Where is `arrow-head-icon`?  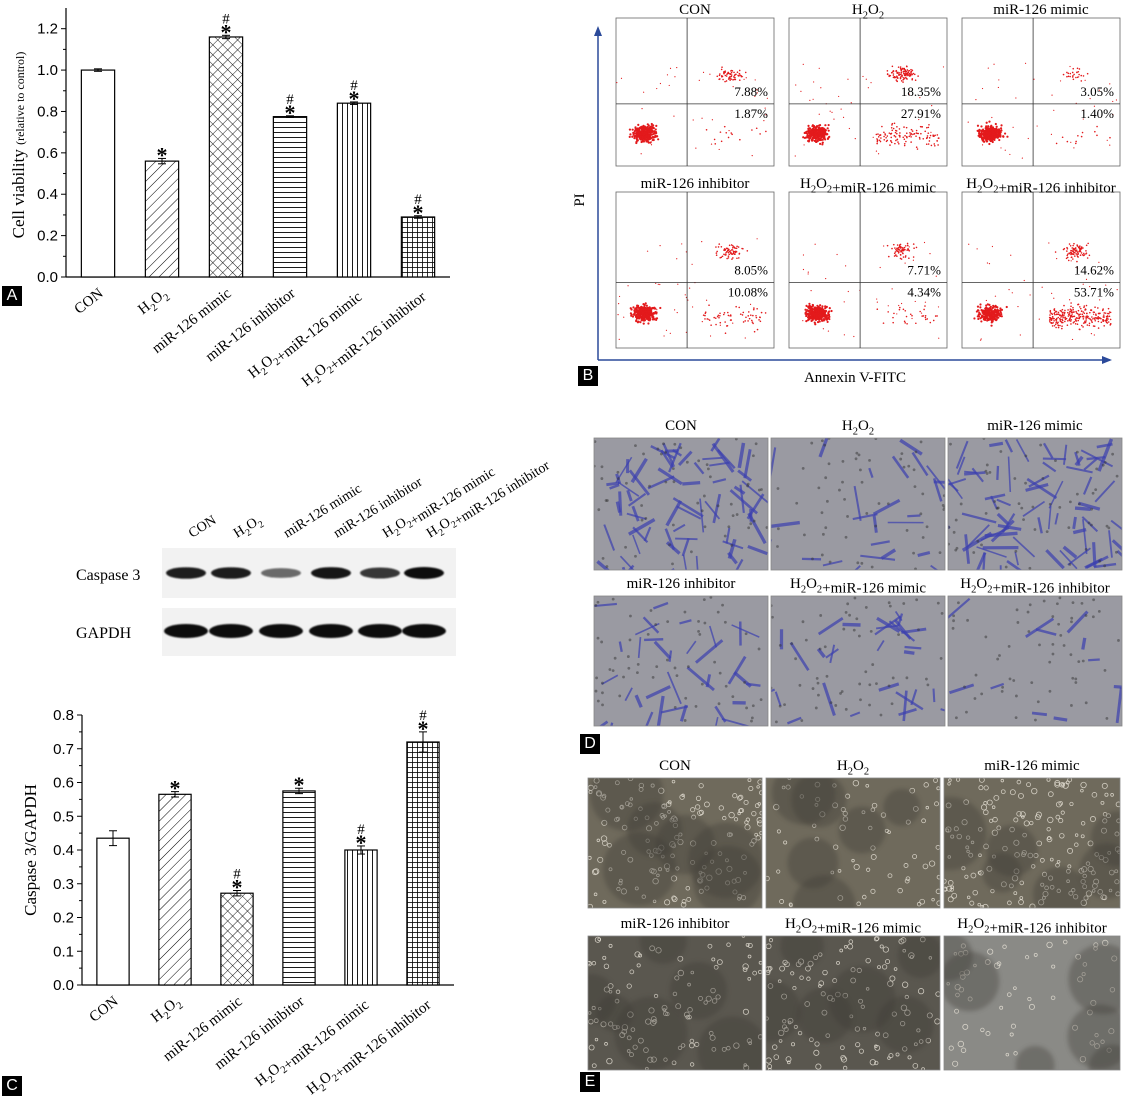 arrow-head-icon is located at coordinates (1107, 360).